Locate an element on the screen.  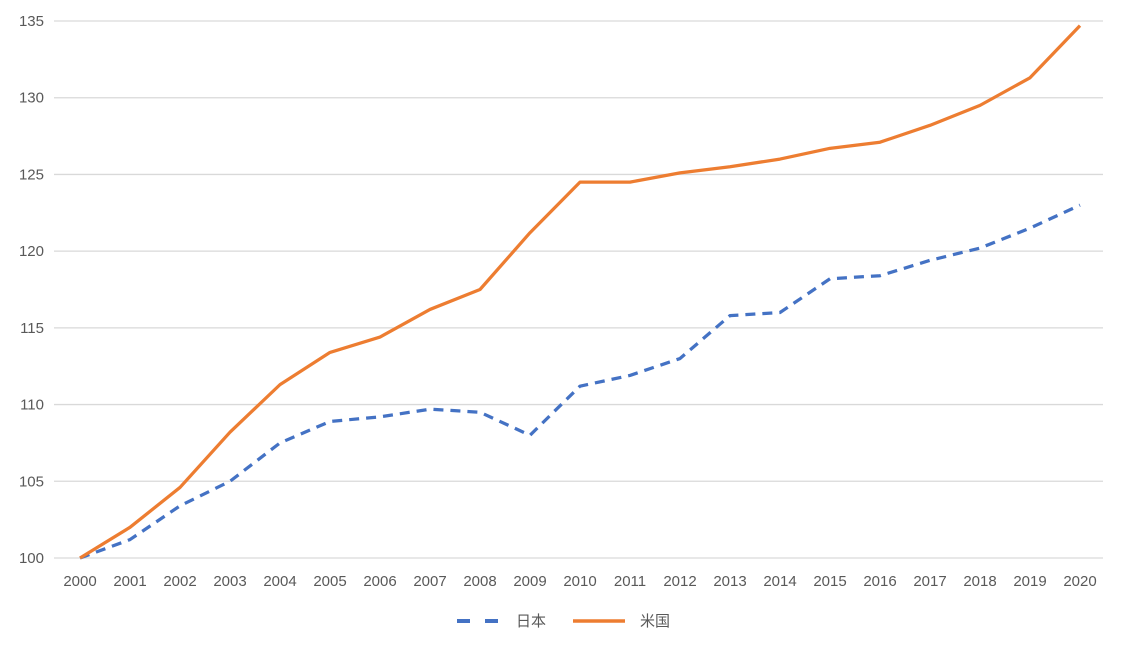
legend-item-japan: 日本 is located at coordinates (501, 621).